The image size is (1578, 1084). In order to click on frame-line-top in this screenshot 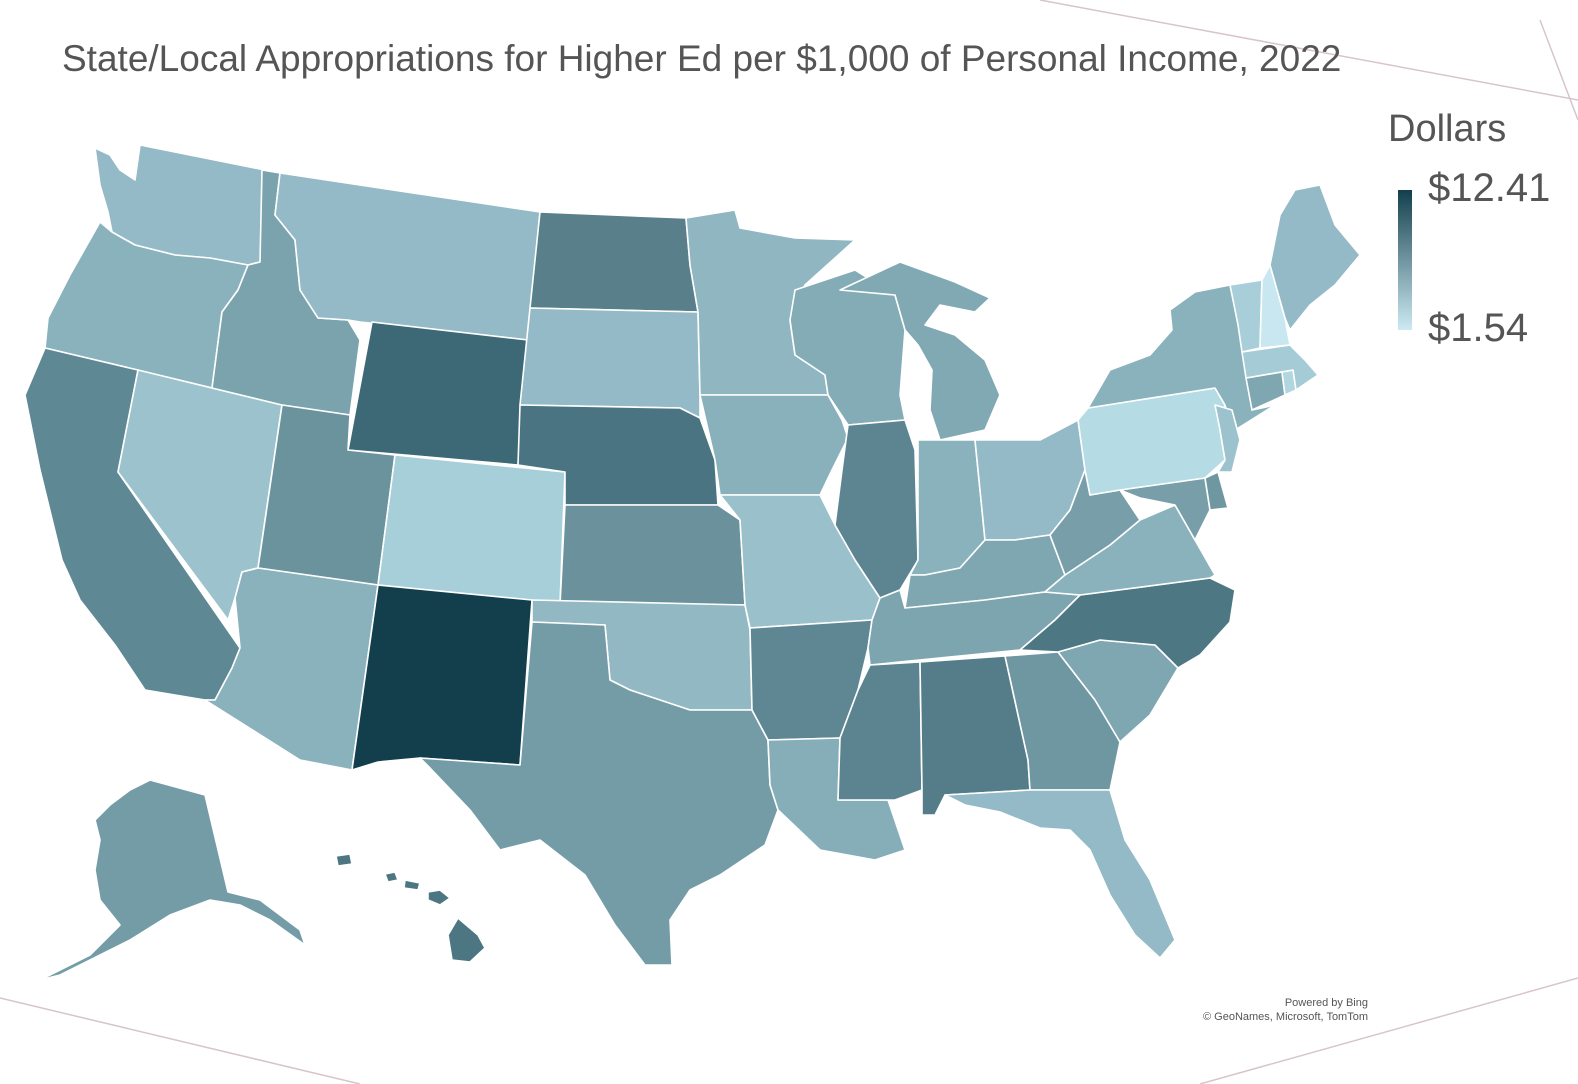, I will do `click(1308, 50)`.